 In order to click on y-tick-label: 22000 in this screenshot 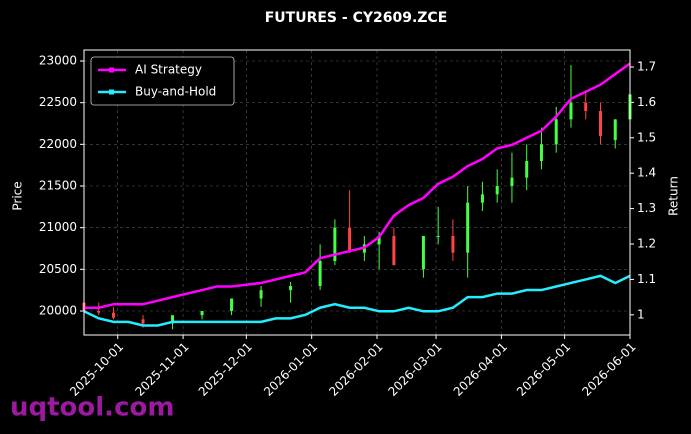, I will do `click(58, 144)`.